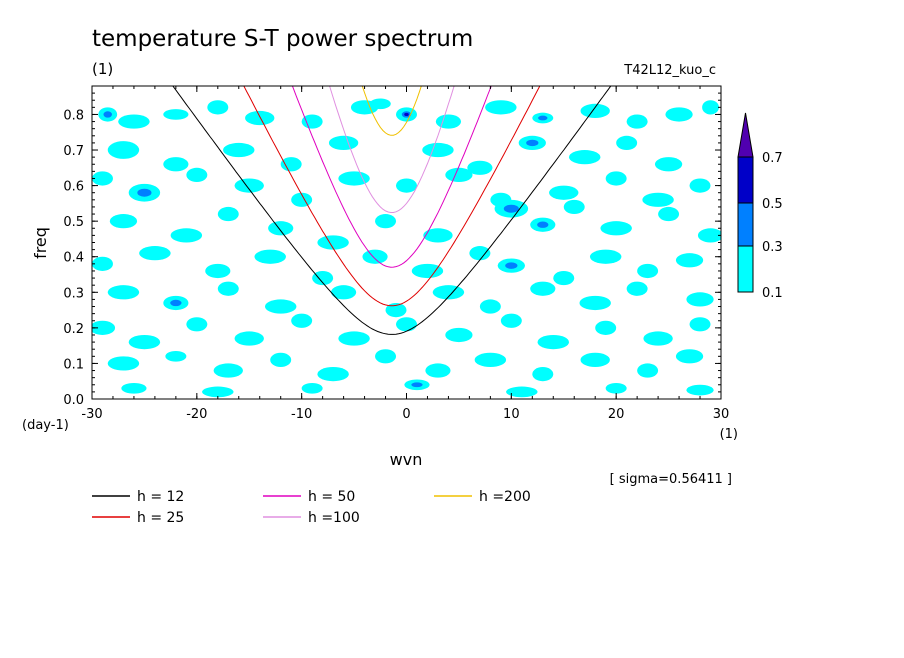 This screenshot has height=658, width=904. What do you see at coordinates (73, 293) in the screenshot?
I see `y-tick-label: 0.3` at bounding box center [73, 293].